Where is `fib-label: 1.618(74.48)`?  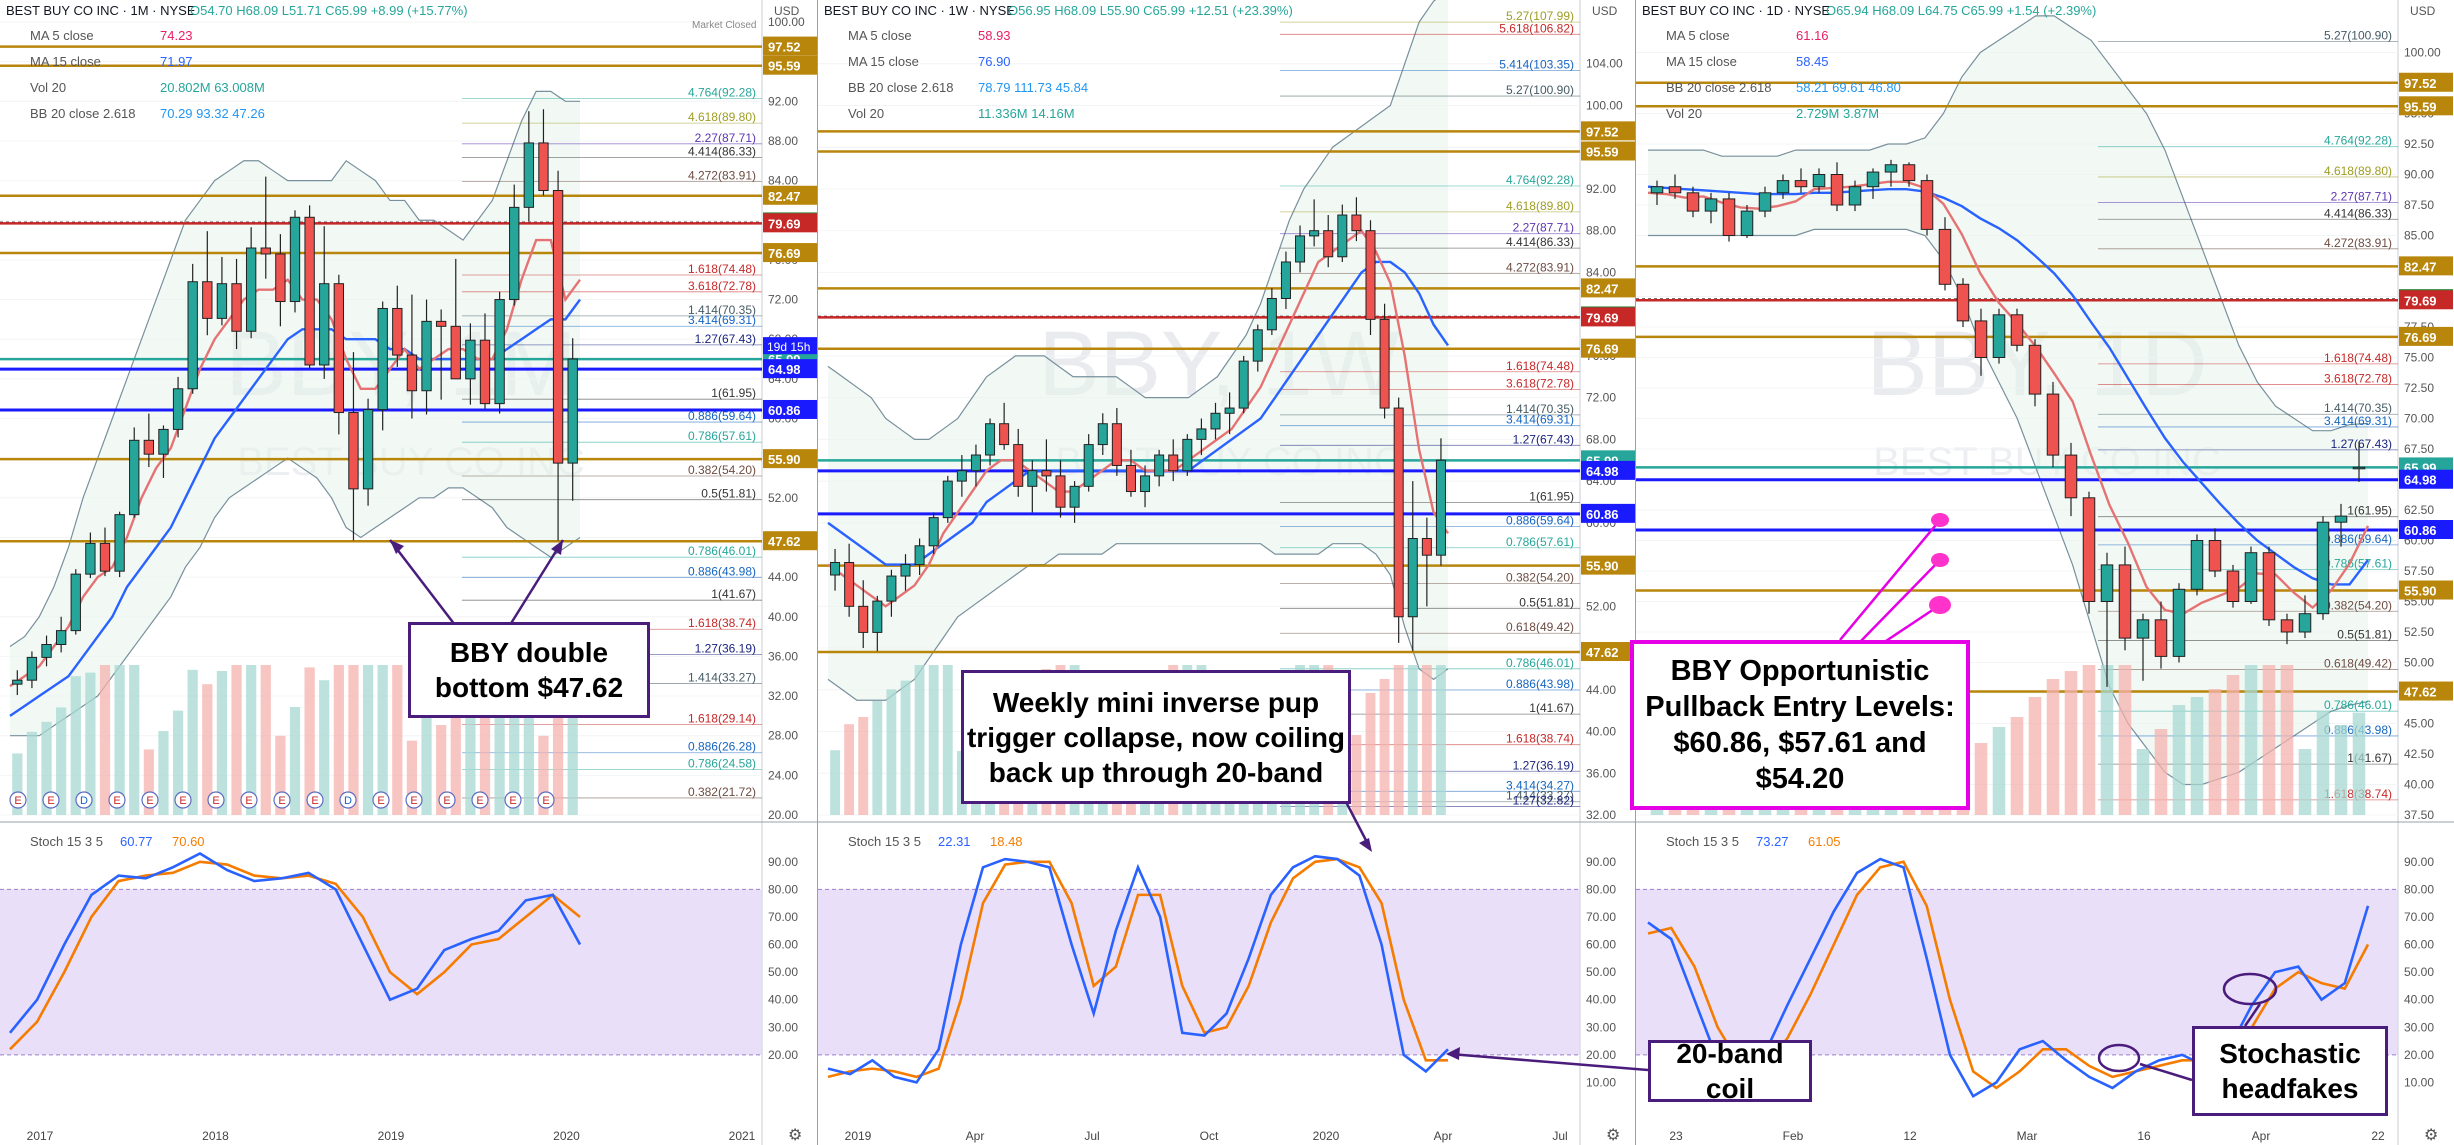
fib-label: 1.618(74.48) is located at coordinates (722, 269).